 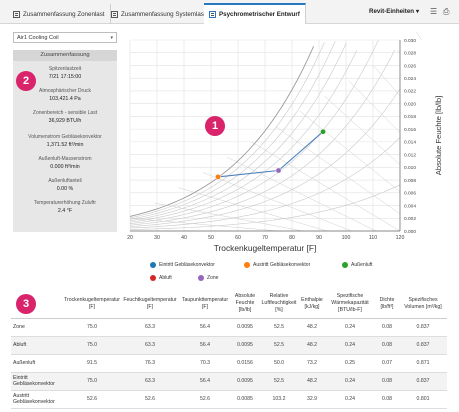 I want to click on column-header: Relative Luftfeuchtigkeit [%], so click(x=279, y=304).